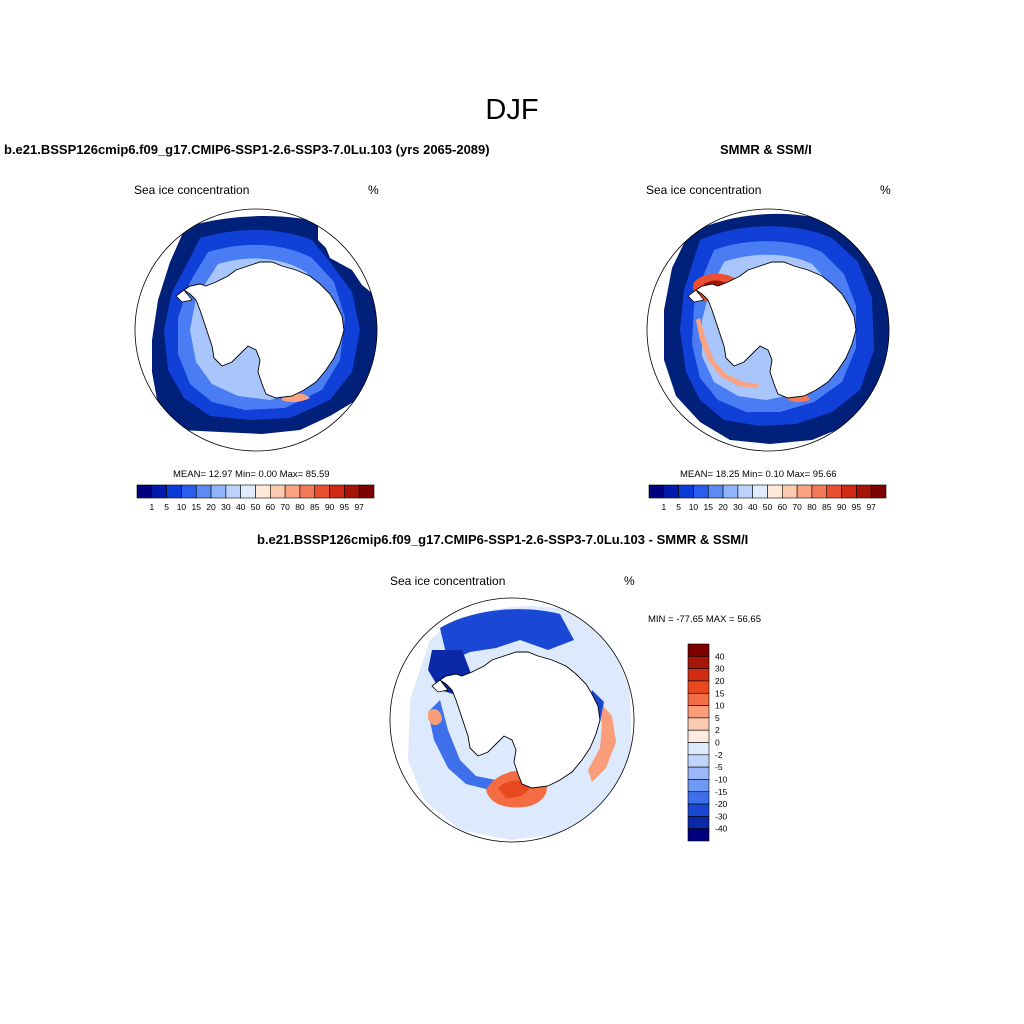 The image size is (1024, 1024). I want to click on labelbar-2-tick-label: 60, so click(783, 507).